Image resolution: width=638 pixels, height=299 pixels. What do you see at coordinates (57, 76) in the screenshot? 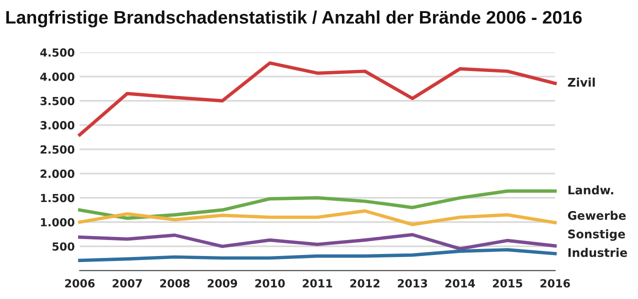
I see `y-tick-label: 4.000` at bounding box center [57, 76].